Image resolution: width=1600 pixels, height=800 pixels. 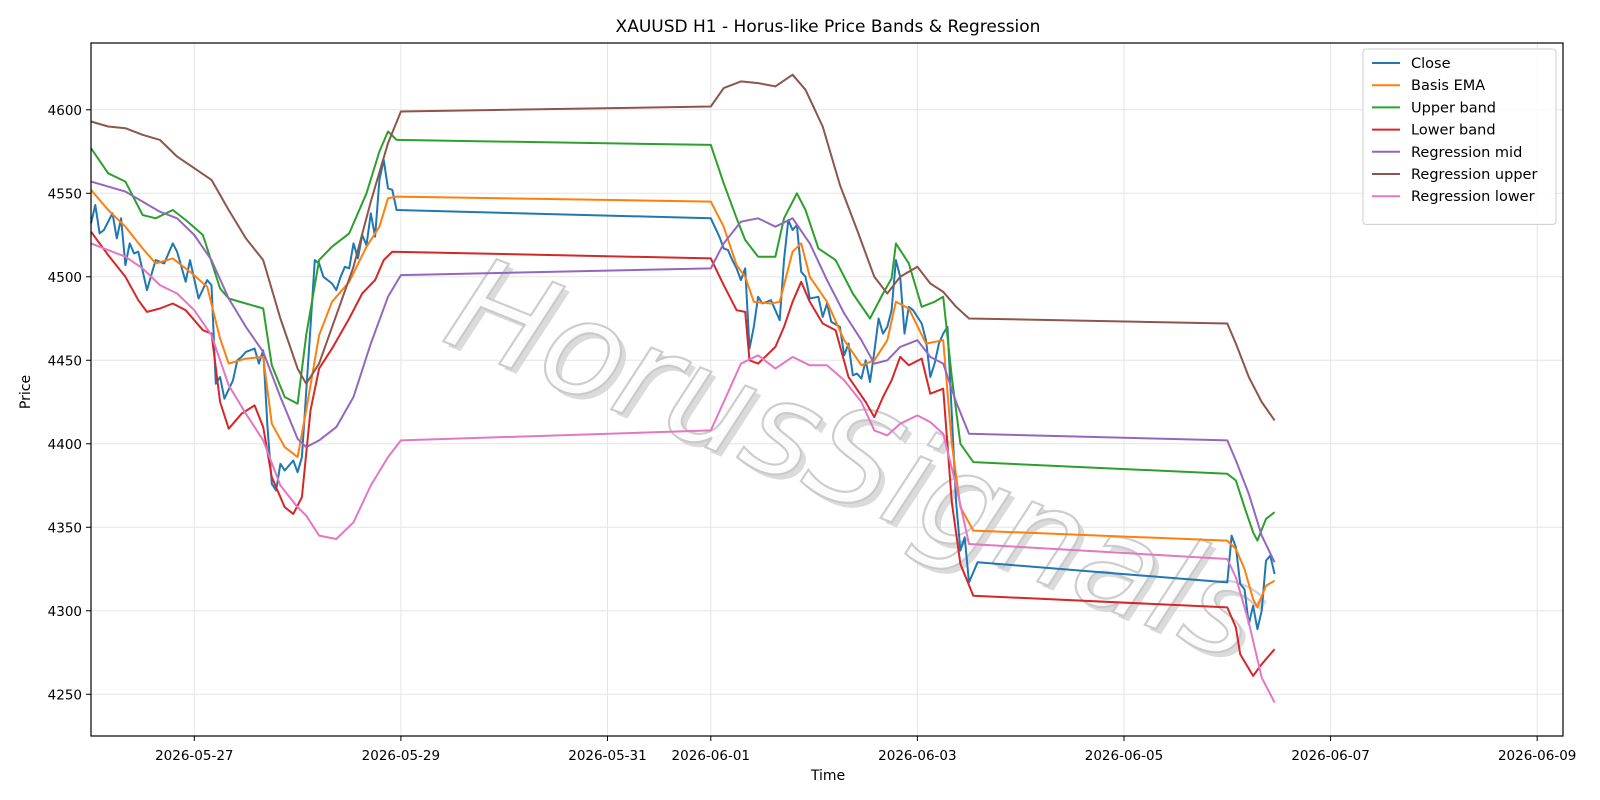 What do you see at coordinates (401, 756) in the screenshot?
I see `x-tick-label: 2026-05-29` at bounding box center [401, 756].